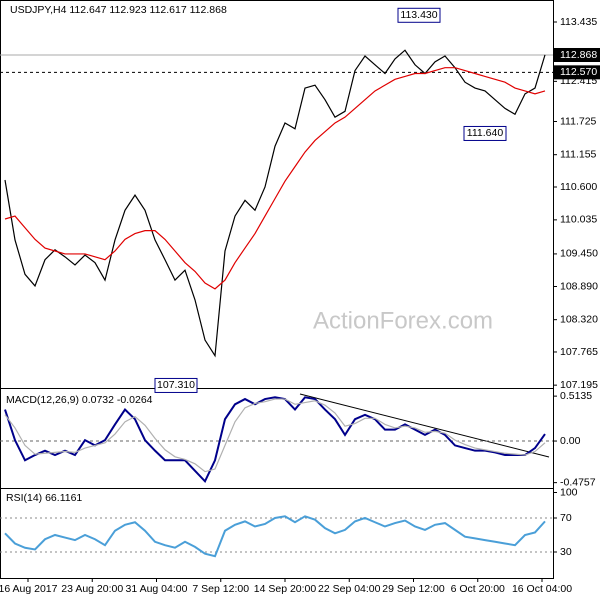 The image size is (600, 600). Describe the element at coordinates (579, 286) in the screenshot. I see `y-tick-label: 108.890` at that location.